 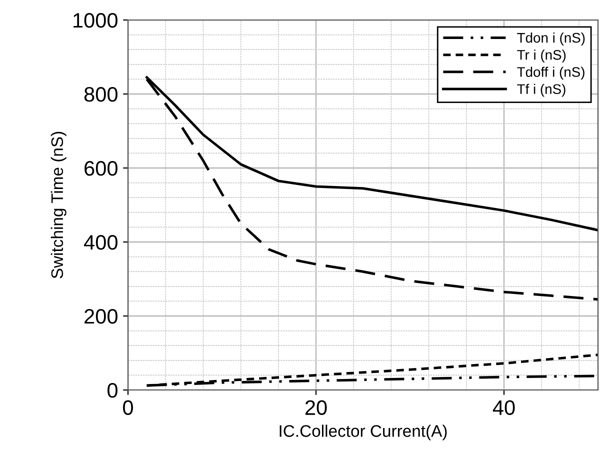 What do you see at coordinates (113, 390) in the screenshot?
I see `y-tick-label: 0` at bounding box center [113, 390].